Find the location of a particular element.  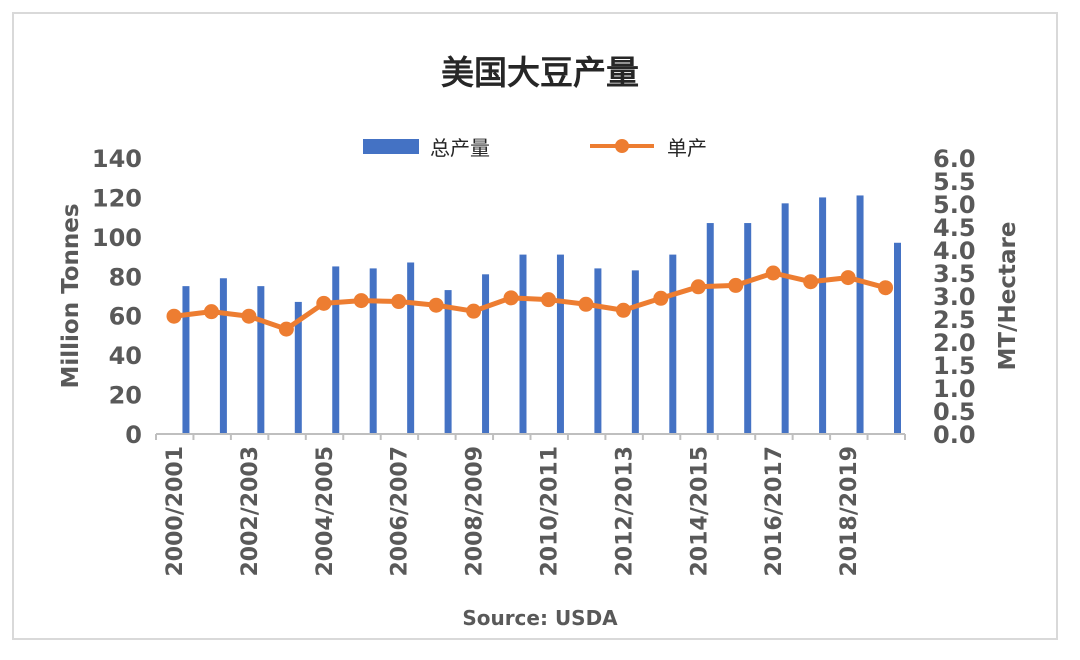

y-tick-label: 100 is located at coordinates (117, 238).